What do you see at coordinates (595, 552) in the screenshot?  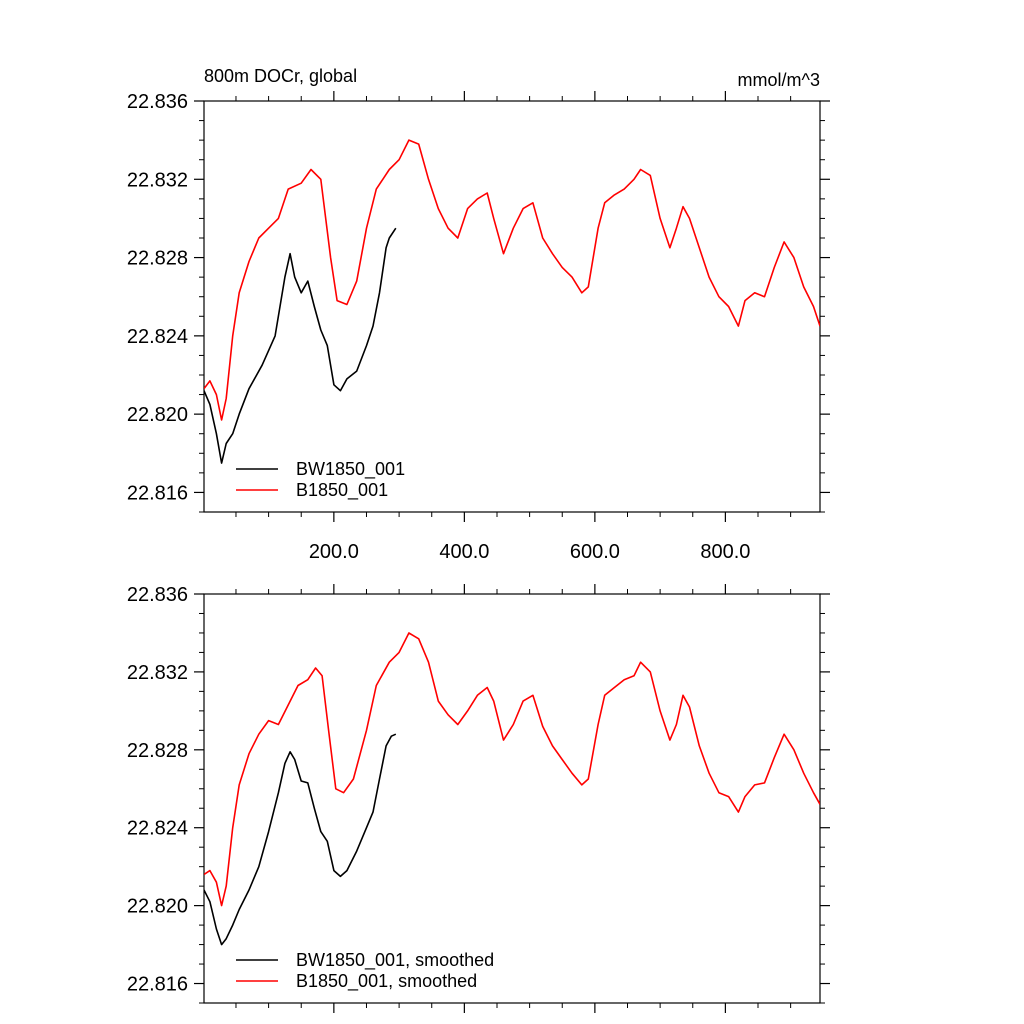 I see `x-tick-label: 600.0` at bounding box center [595, 552].